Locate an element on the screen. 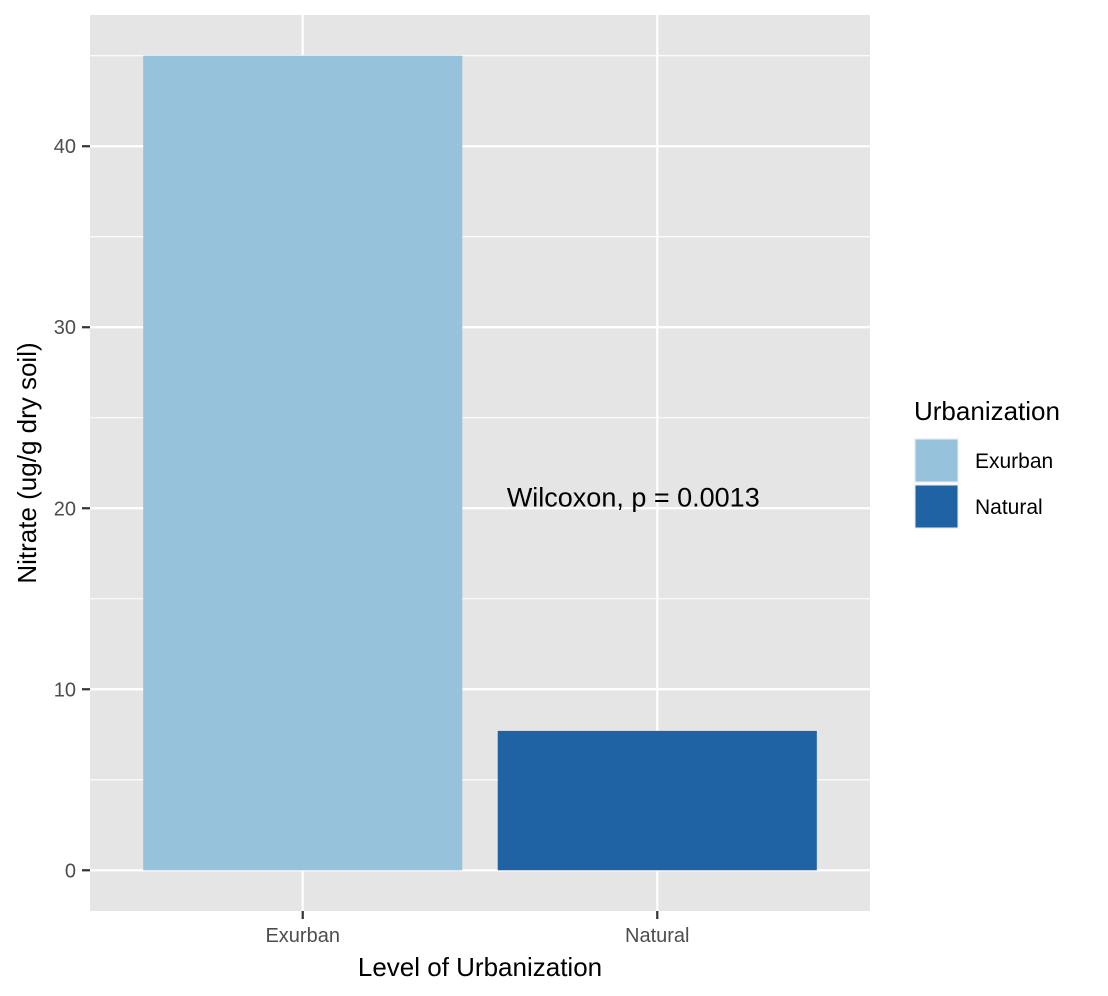 This screenshot has width=1108, height=996. wilcoxon-annotation: Wilcoxon, p = 0.0013 is located at coordinates (633, 497).